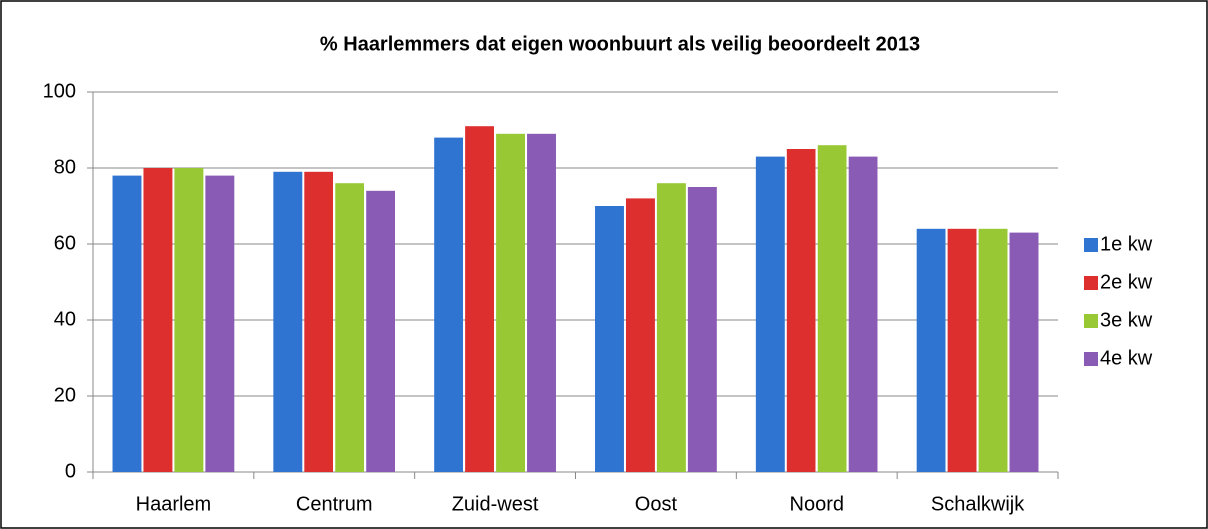  What do you see at coordinates (65, 167) in the screenshot?
I see `y-tick-label: 80` at bounding box center [65, 167].